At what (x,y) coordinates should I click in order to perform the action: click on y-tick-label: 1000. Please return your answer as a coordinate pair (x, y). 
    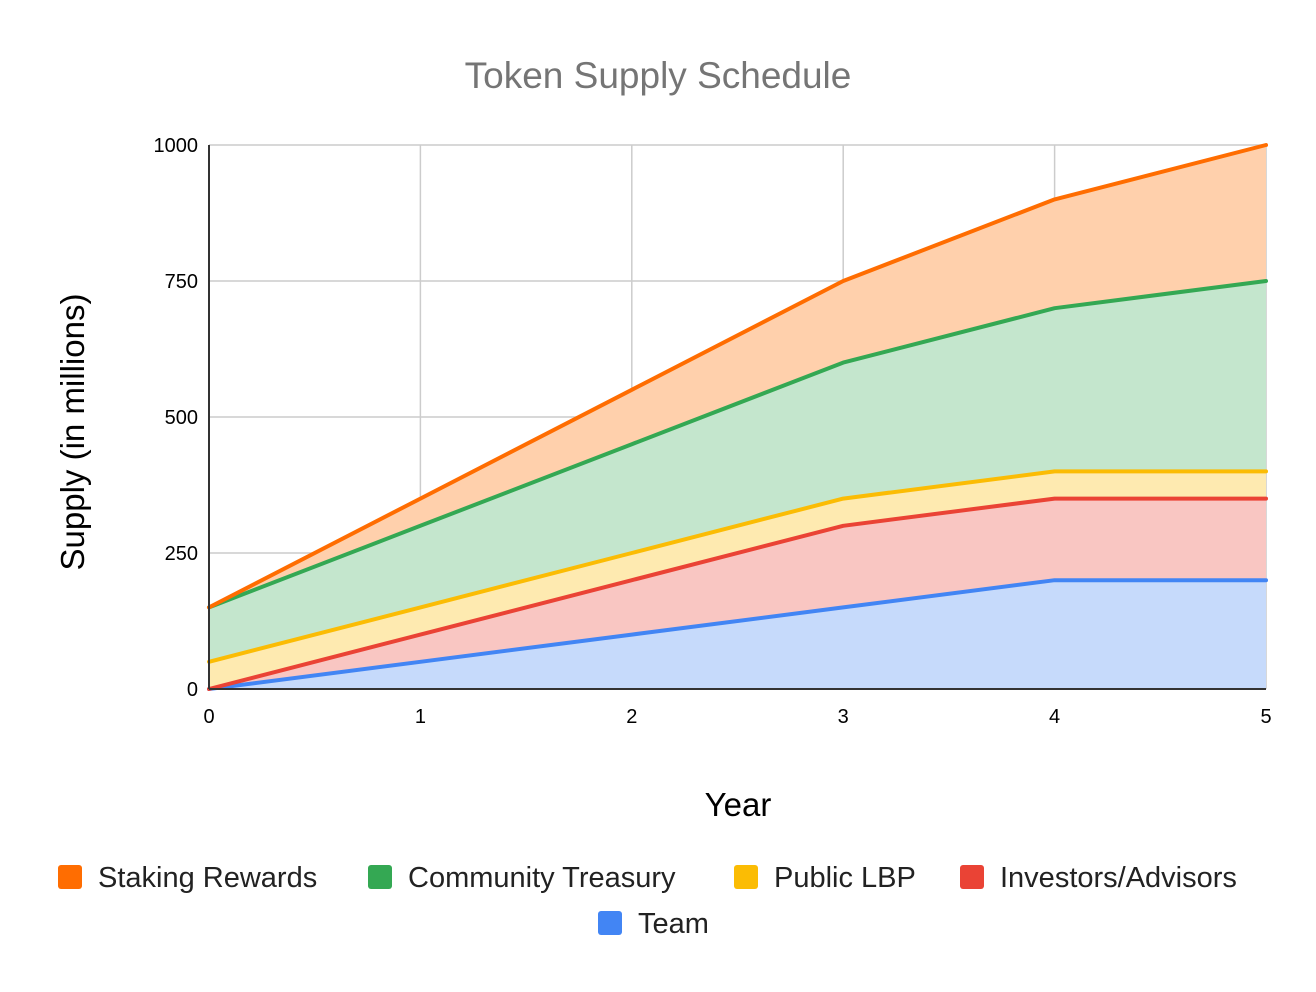
    Looking at the image, I should click on (176, 146).